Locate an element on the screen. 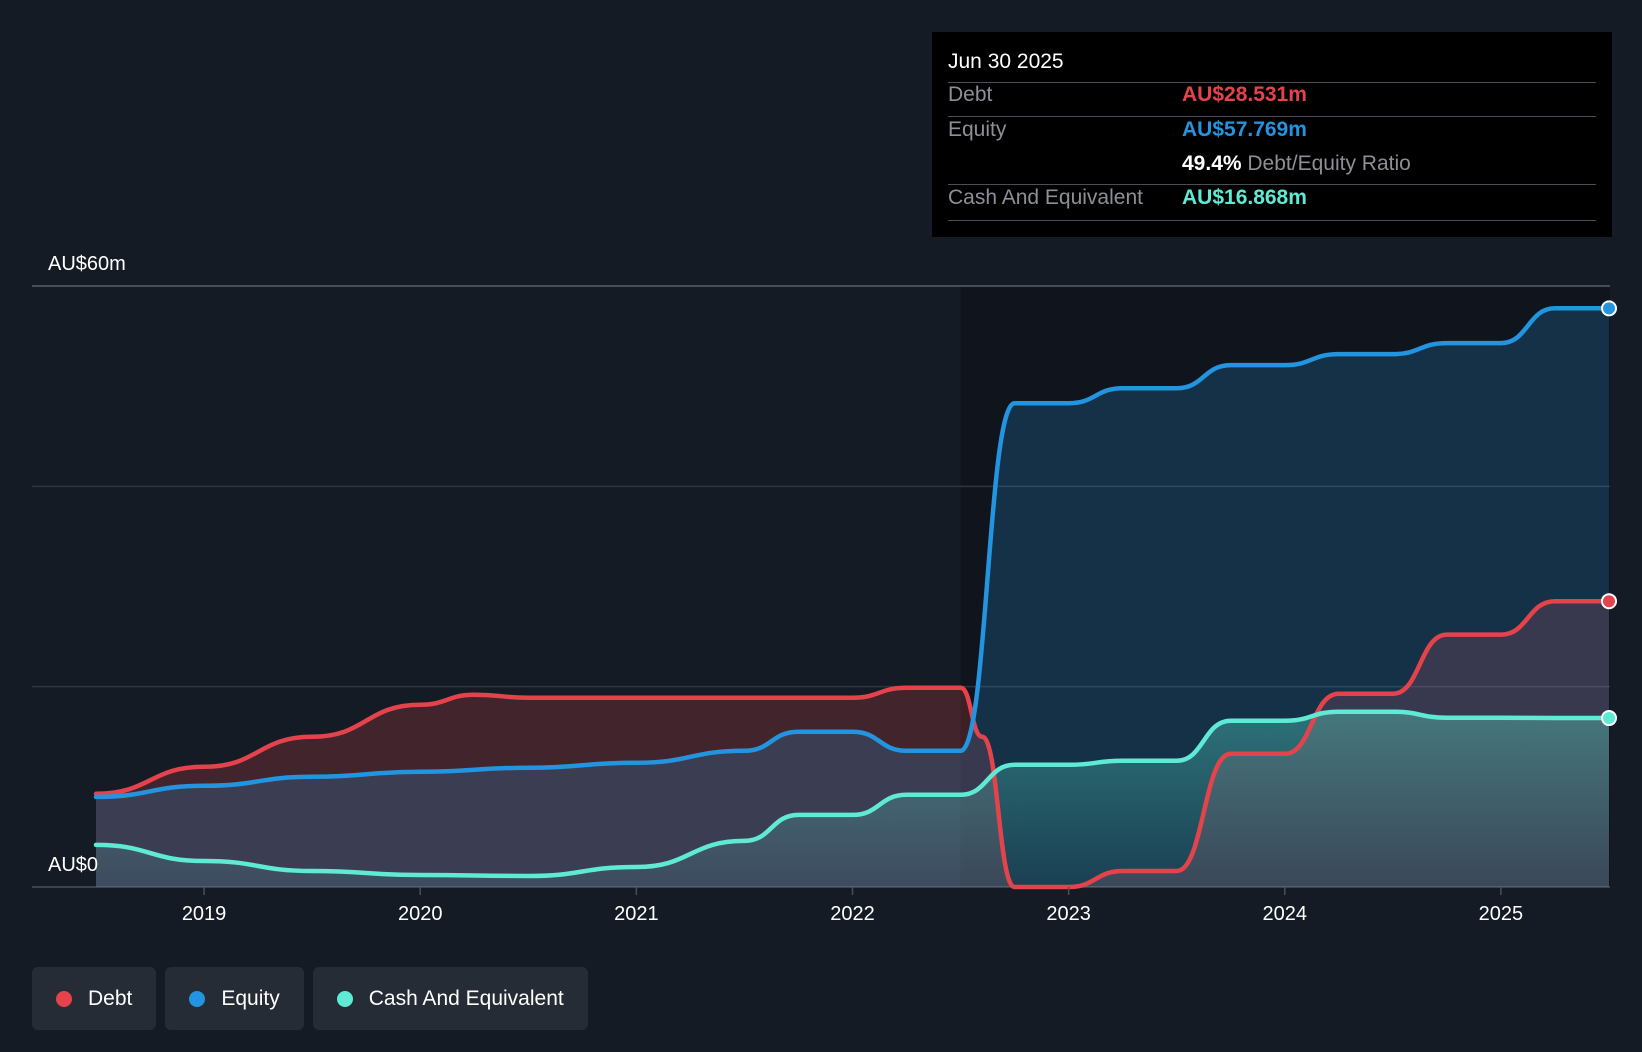  tooltip-date: Jun 30 2025 is located at coordinates (1006, 61).